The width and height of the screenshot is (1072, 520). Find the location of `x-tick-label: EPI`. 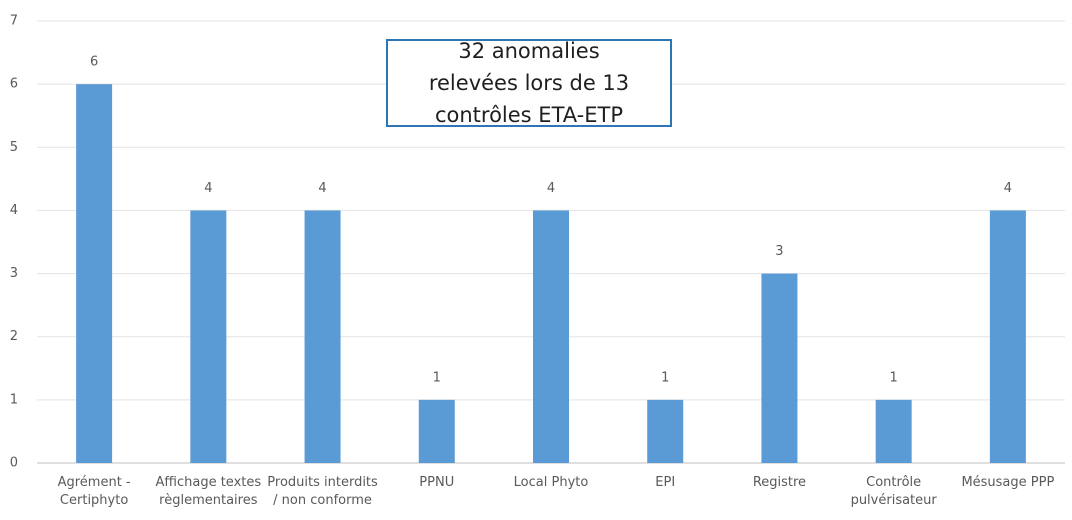

x-tick-label: EPI is located at coordinates (665, 482).